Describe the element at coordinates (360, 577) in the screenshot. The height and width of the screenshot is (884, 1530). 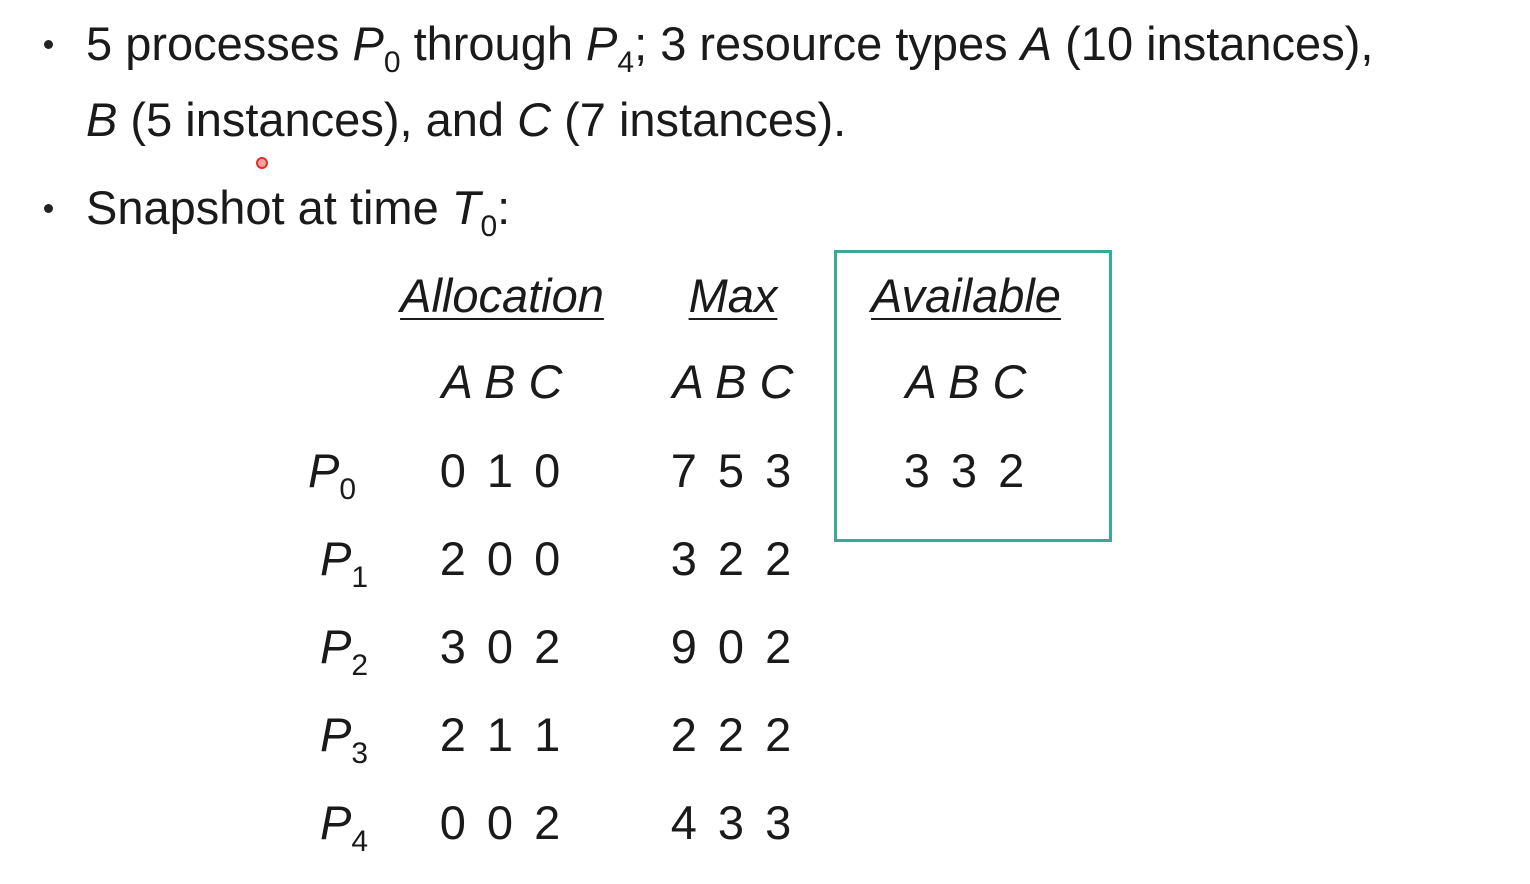
I see `process-subscript: 1` at that location.